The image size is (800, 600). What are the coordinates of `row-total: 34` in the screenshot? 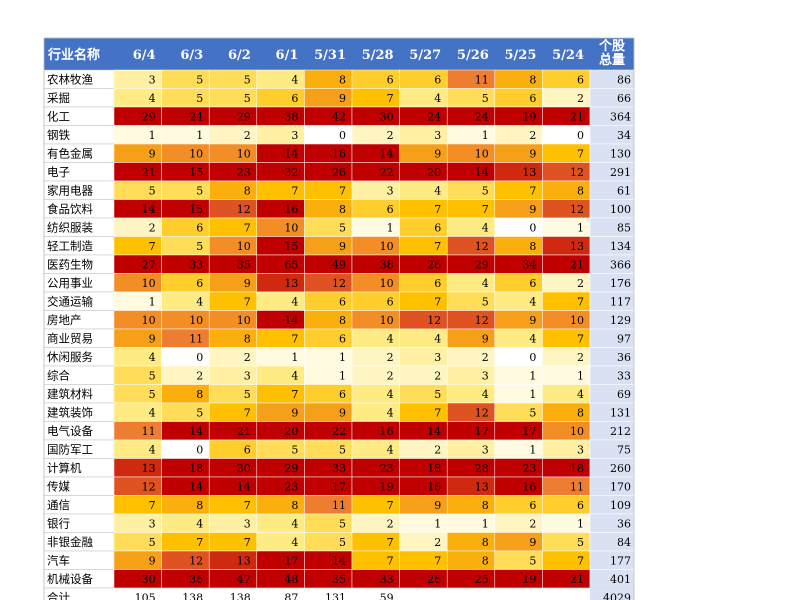 It's located at (624, 135).